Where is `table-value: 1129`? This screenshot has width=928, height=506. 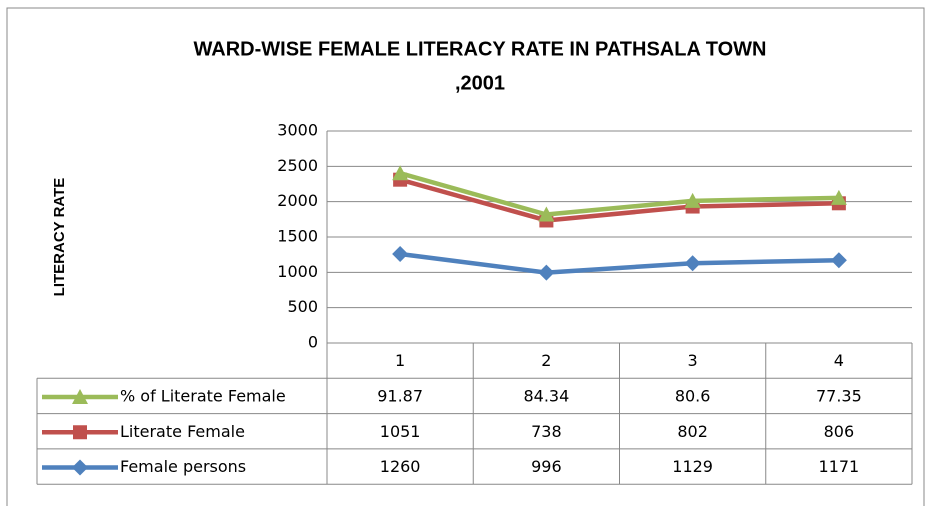
table-value: 1129 is located at coordinates (692, 466).